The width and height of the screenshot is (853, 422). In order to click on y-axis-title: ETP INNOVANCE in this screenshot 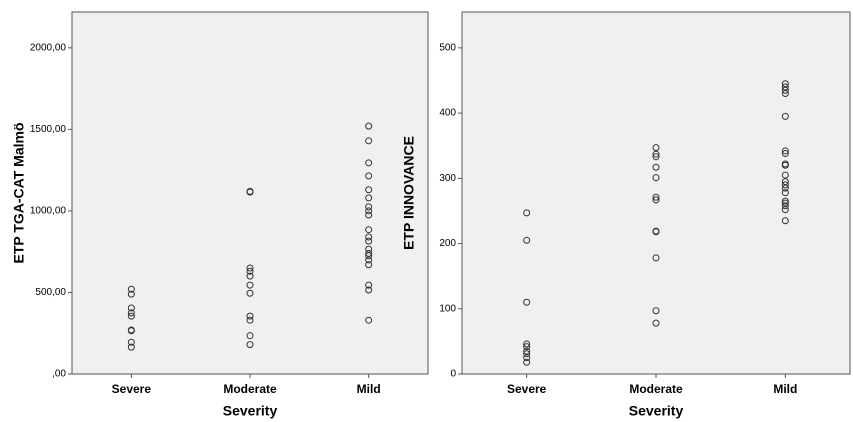, I will do `click(409, 193)`.